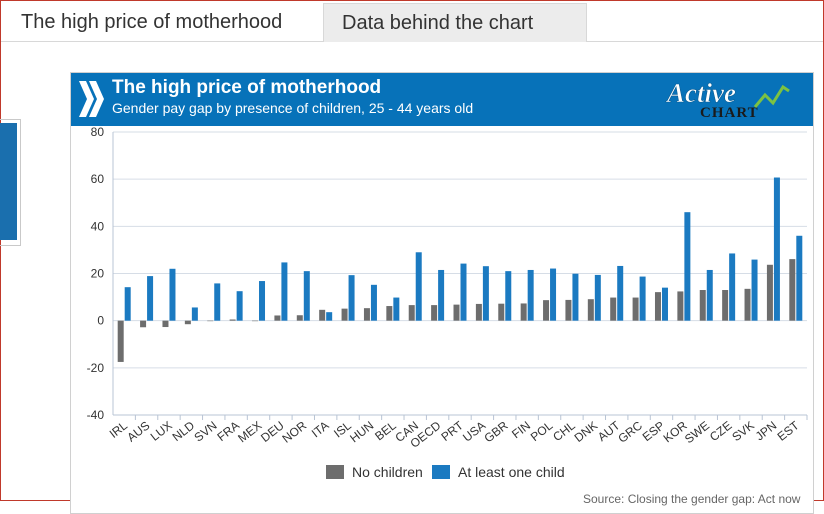  What do you see at coordinates (411, 313) in the screenshot?
I see `bar-no-children-can` at bounding box center [411, 313].